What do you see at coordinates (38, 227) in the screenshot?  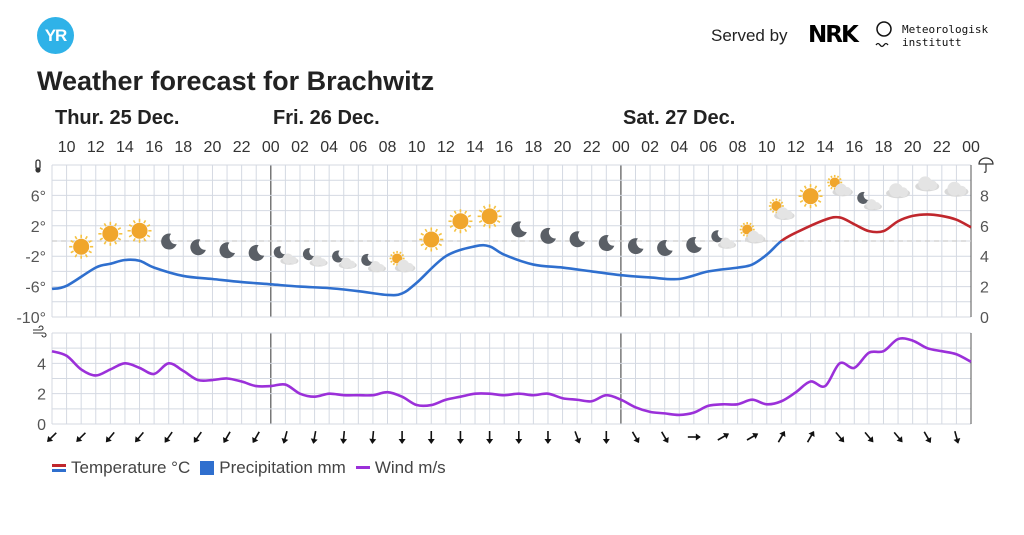 I see `temperature-tick-label: 2°` at bounding box center [38, 227].